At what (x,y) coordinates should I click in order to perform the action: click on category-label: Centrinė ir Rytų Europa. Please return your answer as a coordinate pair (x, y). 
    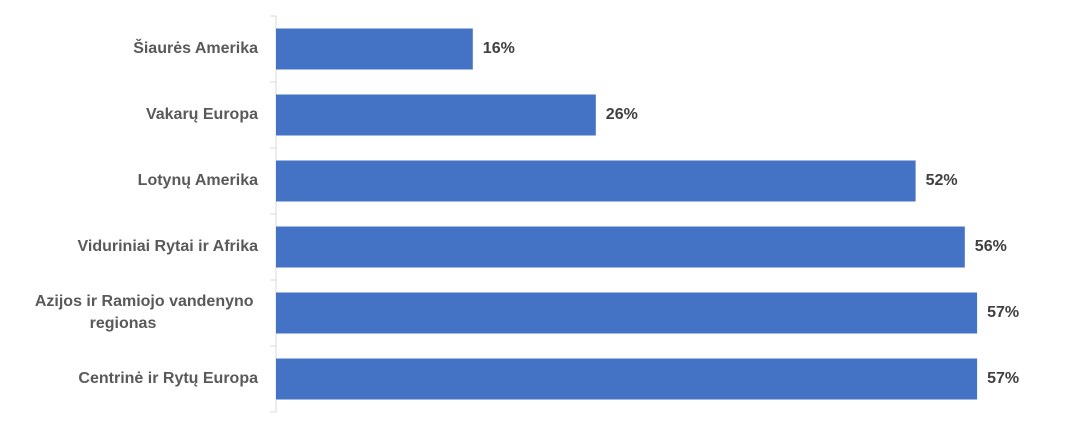
    Looking at the image, I should click on (168, 378).